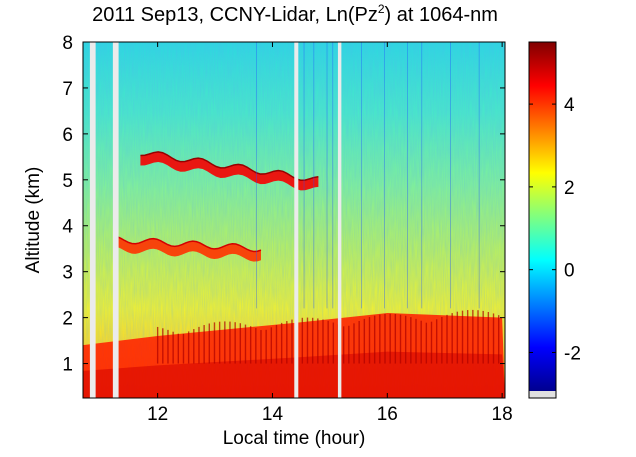 This screenshot has height=457, width=636. Describe the element at coordinates (569, 188) in the screenshot. I see `colorbar-tick-label: 2` at that location.